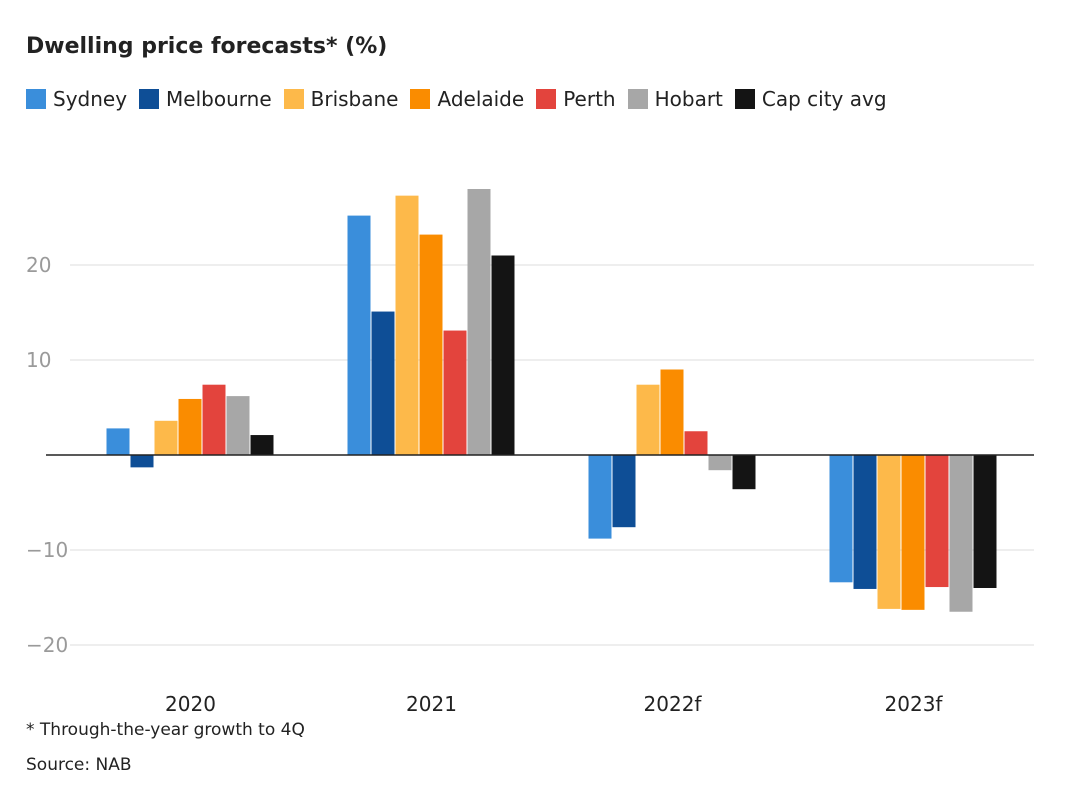 The height and width of the screenshot is (806, 1080). Describe the element at coordinates (937, 521) in the screenshot. I see `bar-perth-2023f` at that location.